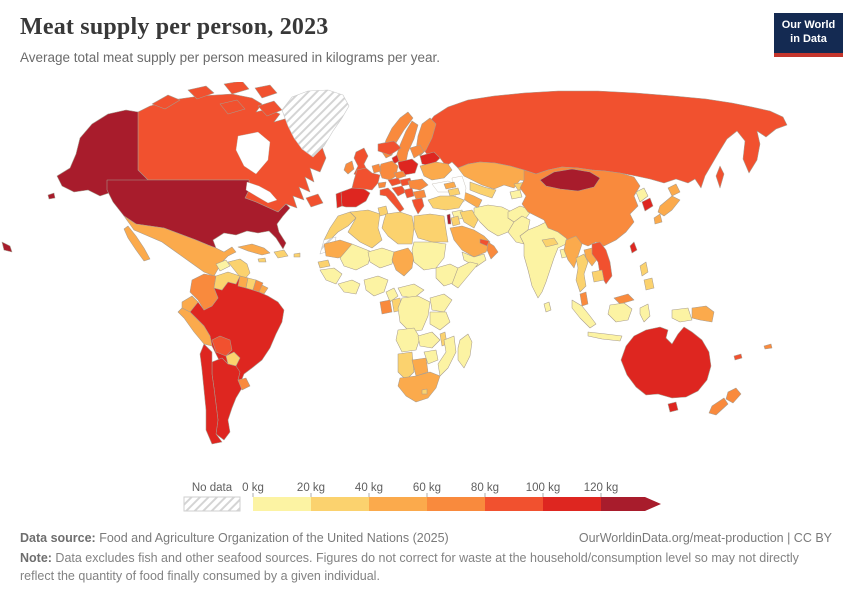  I want to click on country-usa-aleutians, so click(51, 196).